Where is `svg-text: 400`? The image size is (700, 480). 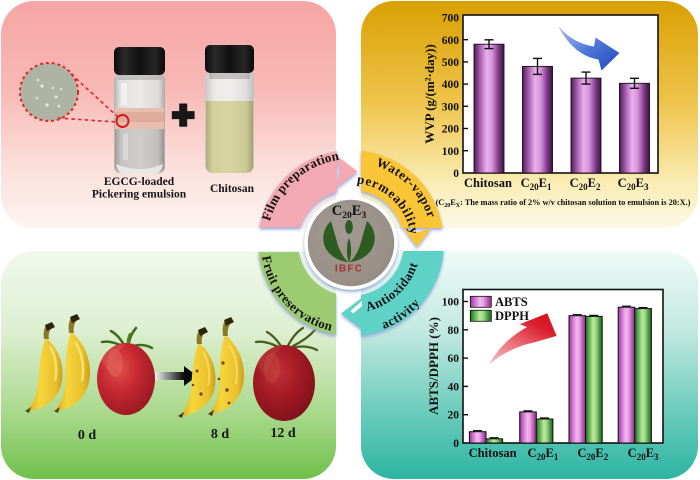 svg-text: 400 is located at coordinates (451, 85).